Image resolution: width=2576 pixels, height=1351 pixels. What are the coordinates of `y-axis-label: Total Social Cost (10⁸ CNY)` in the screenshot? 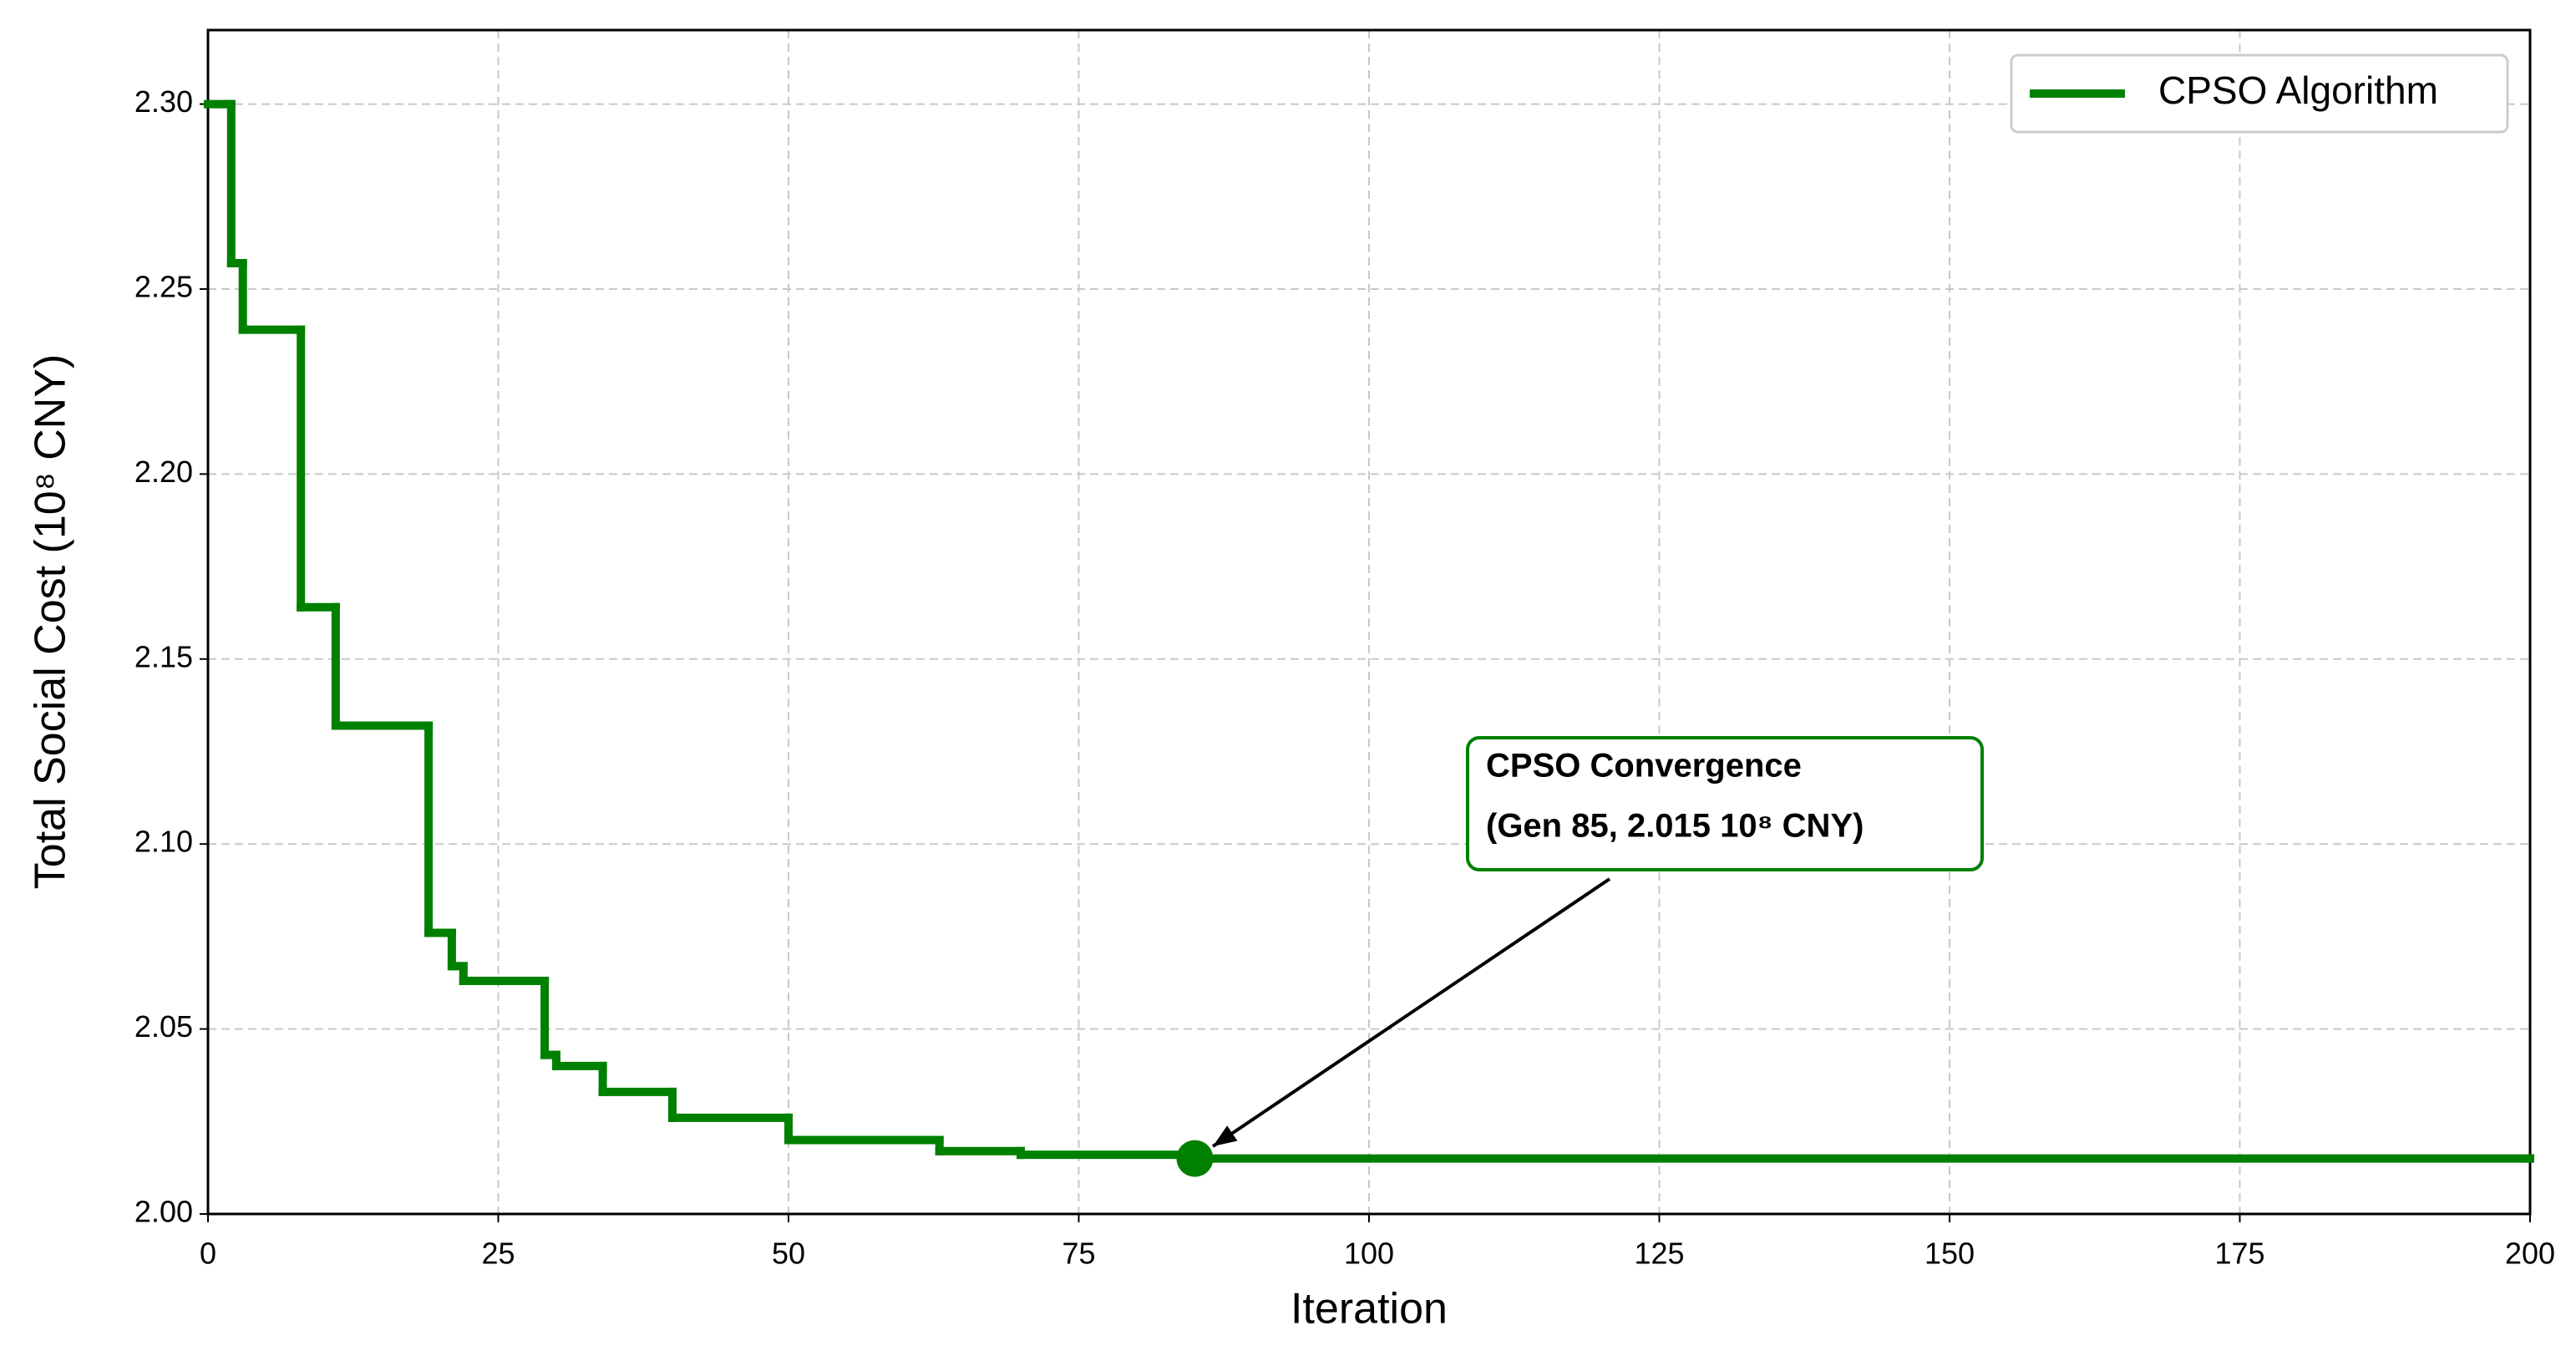 It's located at (51, 621).